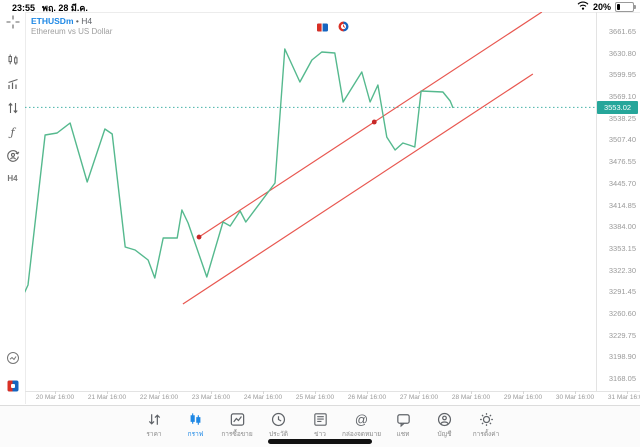 The image size is (640, 447). What do you see at coordinates (622, 227) in the screenshot?
I see `price-axis-label: 3384.00` at bounding box center [622, 227].